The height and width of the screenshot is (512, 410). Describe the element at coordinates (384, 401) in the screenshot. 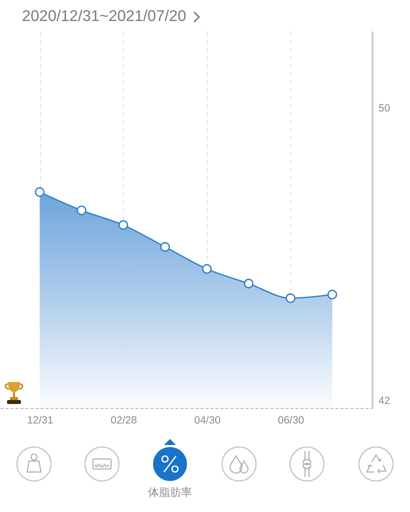

I see `y-tick-label: 42` at that location.